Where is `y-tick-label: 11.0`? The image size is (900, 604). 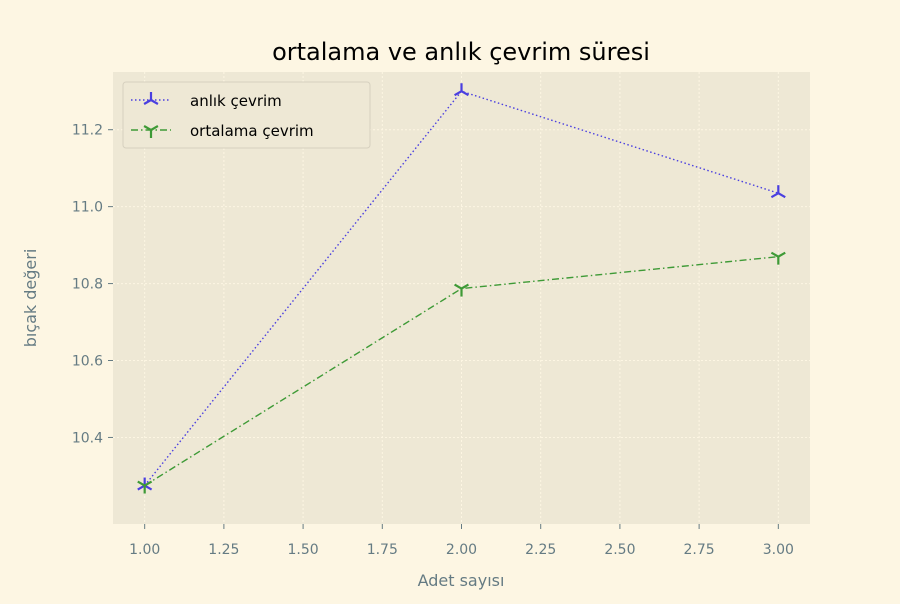 y-tick-label: 11.0 is located at coordinates (87, 208).